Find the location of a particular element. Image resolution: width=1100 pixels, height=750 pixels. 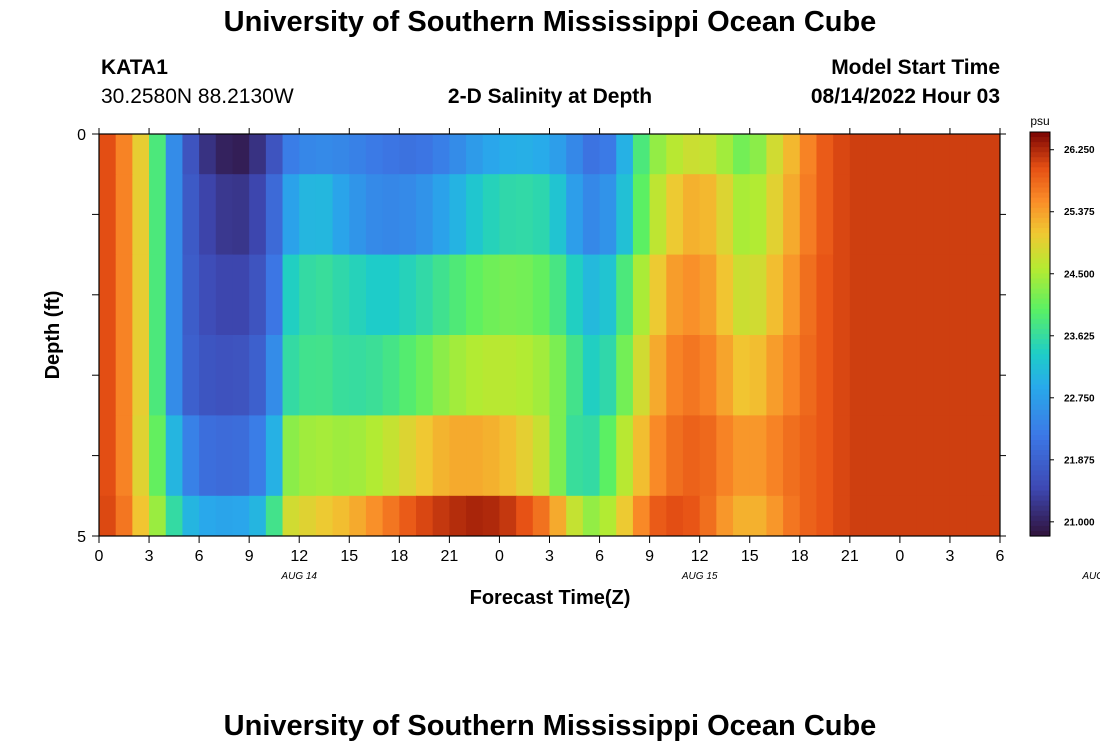

date-label: AUG 16 is located at coordinates (1090, 576).